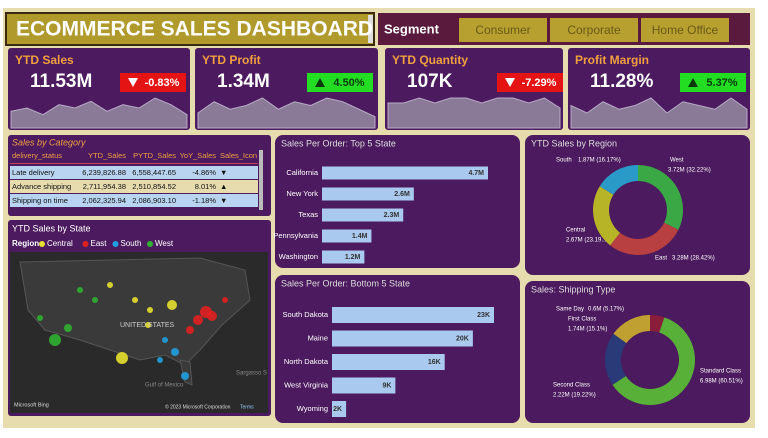 The width and height of the screenshot is (768, 438). I want to click on slice-name: Central, so click(575, 231).